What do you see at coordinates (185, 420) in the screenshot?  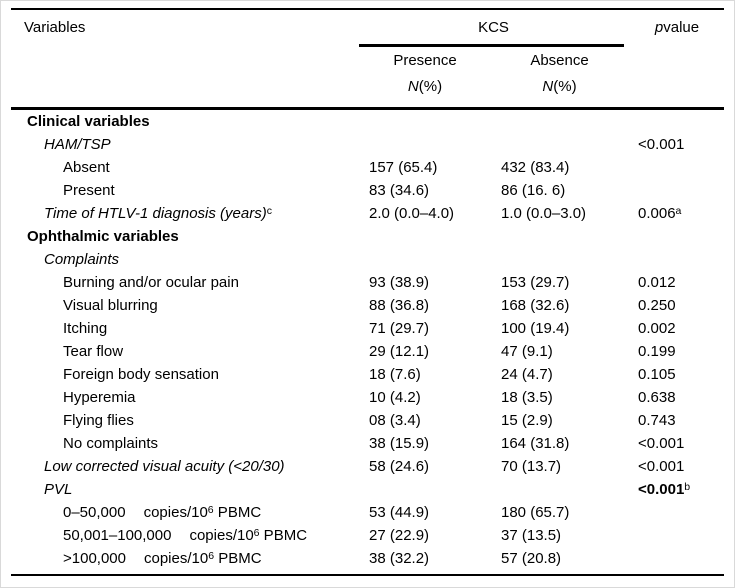 I see `row-label: Flying flies` at bounding box center [185, 420].